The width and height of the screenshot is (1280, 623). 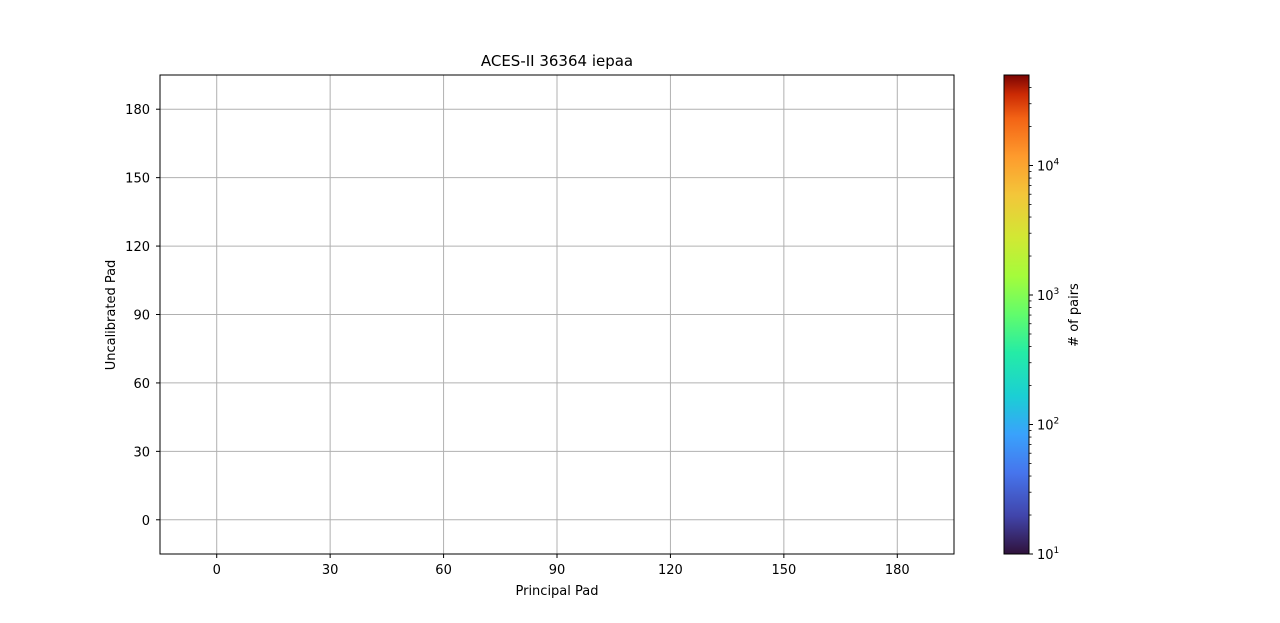 What do you see at coordinates (330, 570) in the screenshot?
I see `x-tick-label: 30` at bounding box center [330, 570].